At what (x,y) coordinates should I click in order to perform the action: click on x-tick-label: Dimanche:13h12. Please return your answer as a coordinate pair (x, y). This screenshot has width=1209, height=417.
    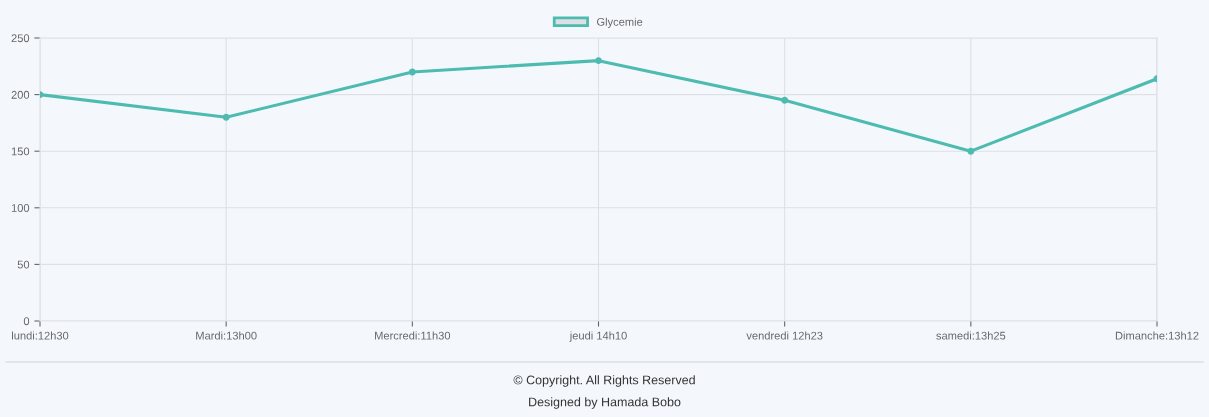
    Looking at the image, I should click on (1157, 335).